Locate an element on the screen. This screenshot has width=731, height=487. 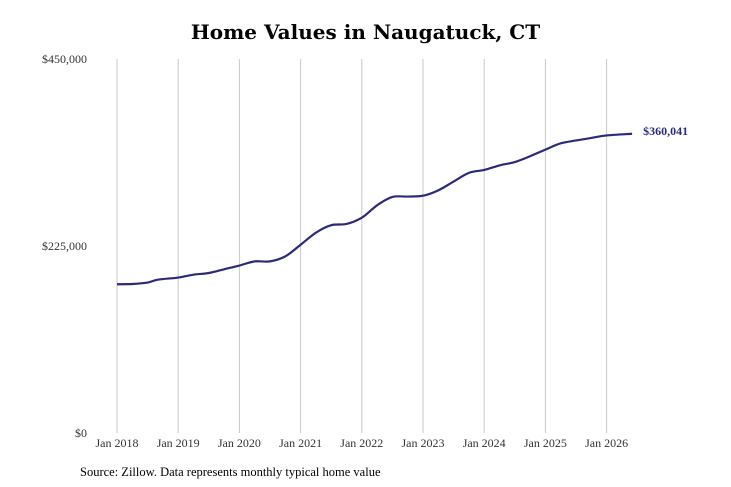
x-tick-label: Jan 2020 is located at coordinates (239, 443).